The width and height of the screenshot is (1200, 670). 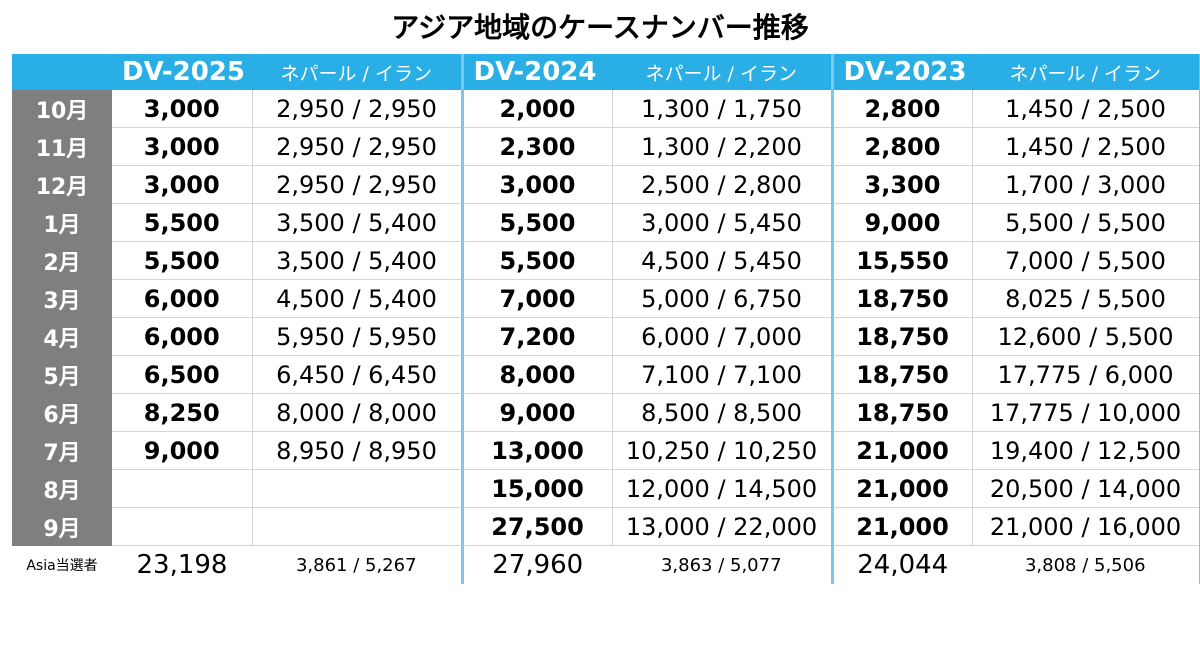 What do you see at coordinates (182, 412) in the screenshot?
I see `asia-case-2025: 8,250` at bounding box center [182, 412].